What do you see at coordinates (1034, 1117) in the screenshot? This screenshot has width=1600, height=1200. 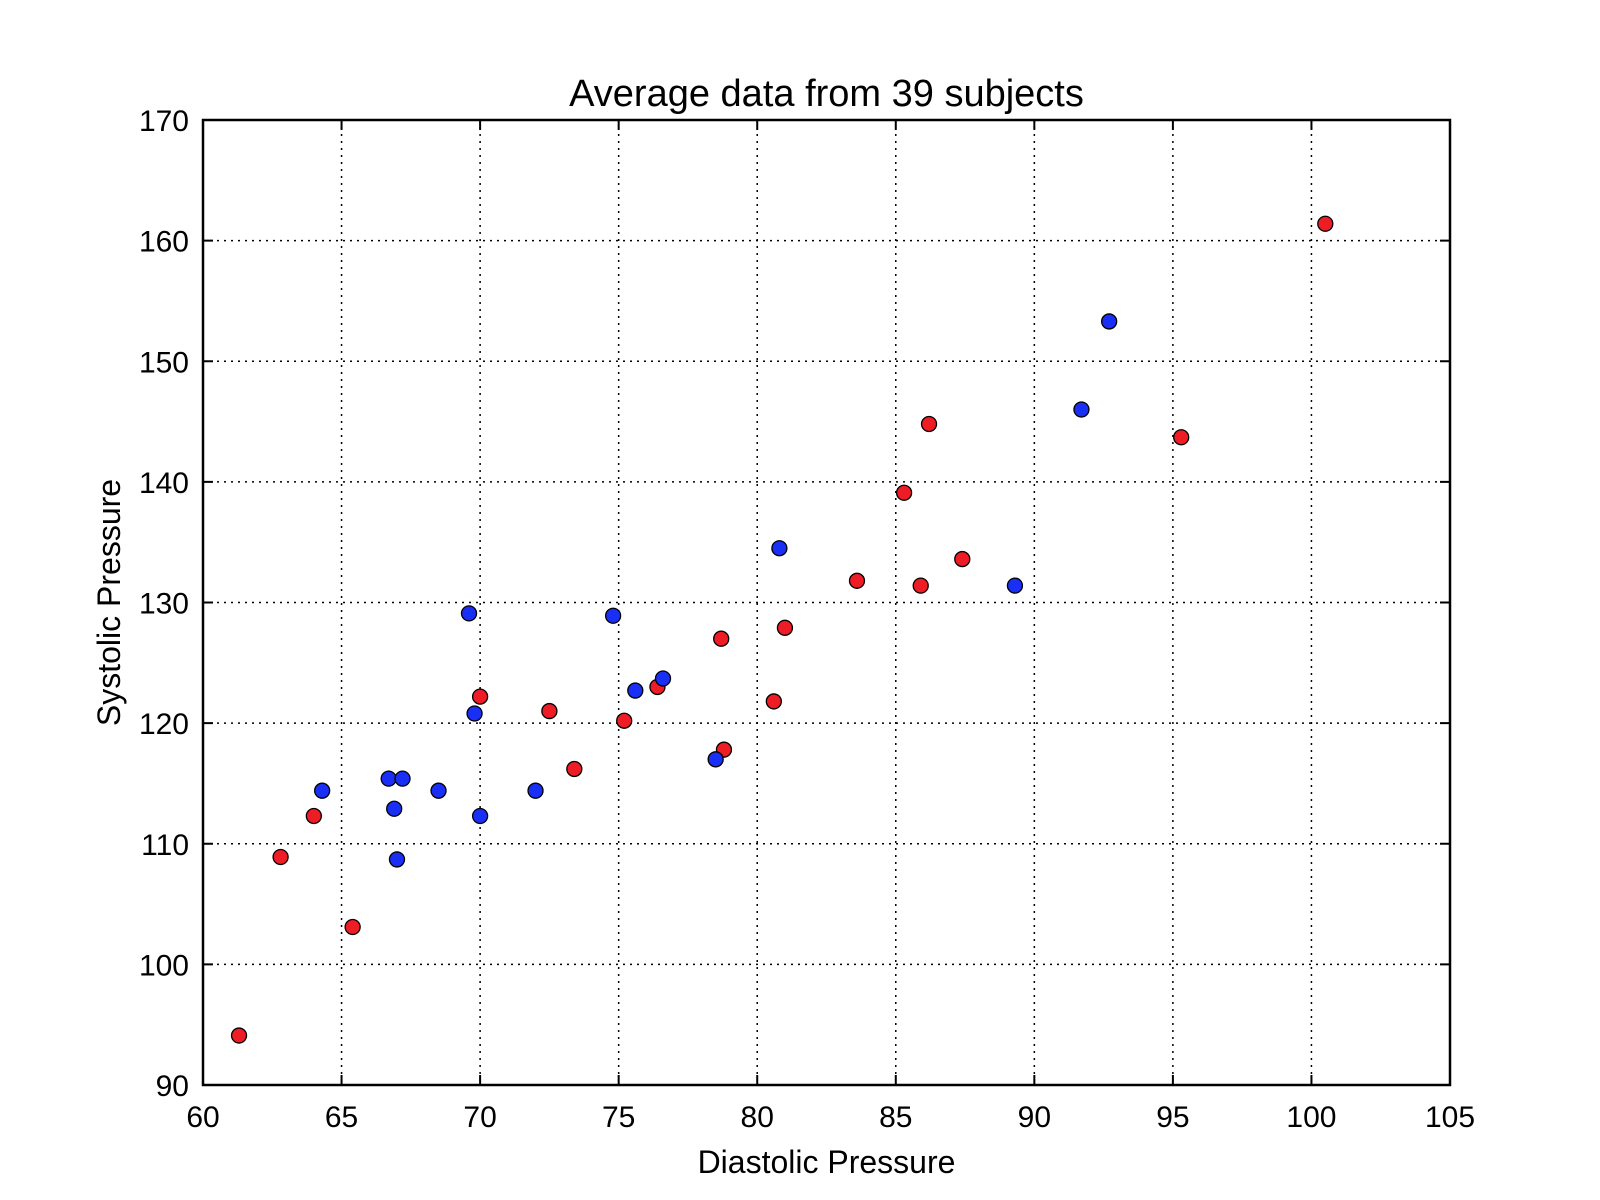 I see `x-tick-label: 90` at bounding box center [1034, 1117].